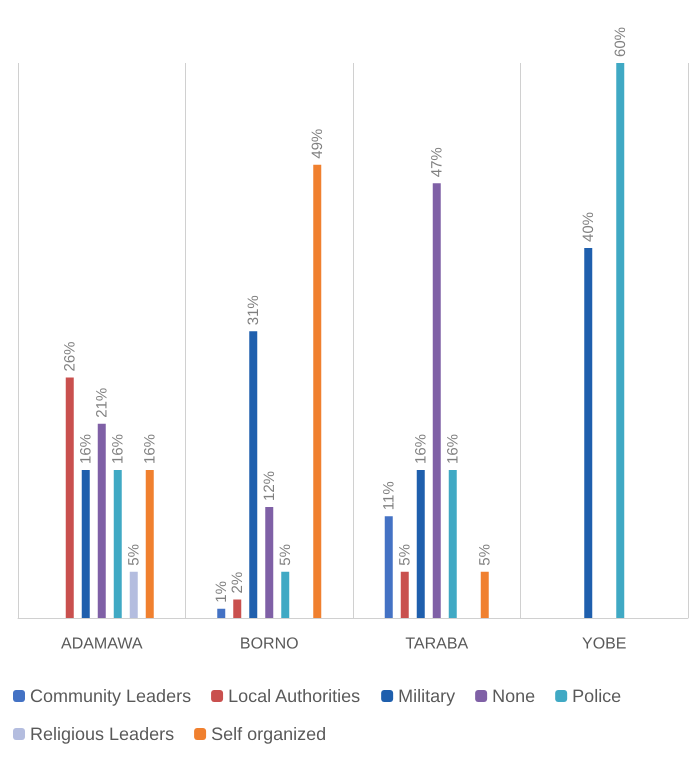 The height and width of the screenshot is (761, 697). What do you see at coordinates (620, 41) in the screenshot?
I see `data-label: 60%` at bounding box center [620, 41].